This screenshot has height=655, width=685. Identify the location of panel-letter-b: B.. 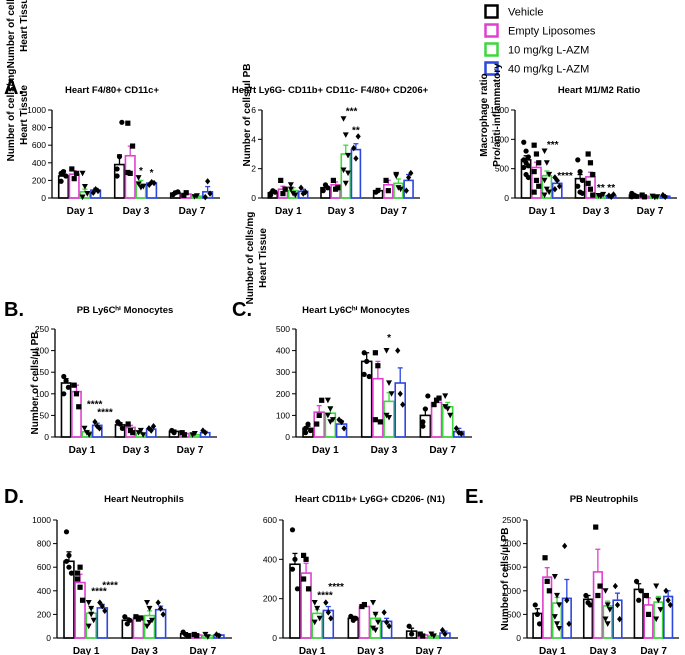
(14, 310).